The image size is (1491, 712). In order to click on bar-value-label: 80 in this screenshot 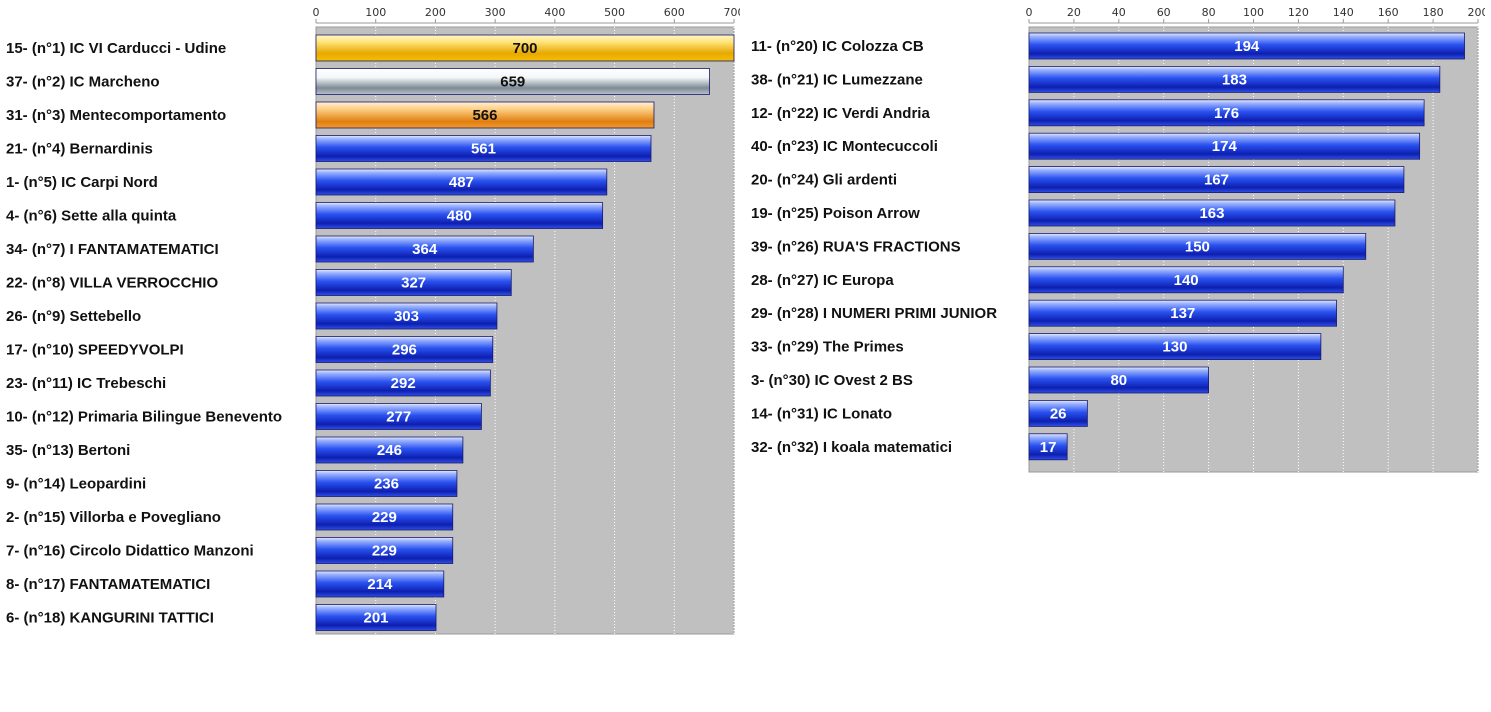, I will do `click(1118, 380)`.